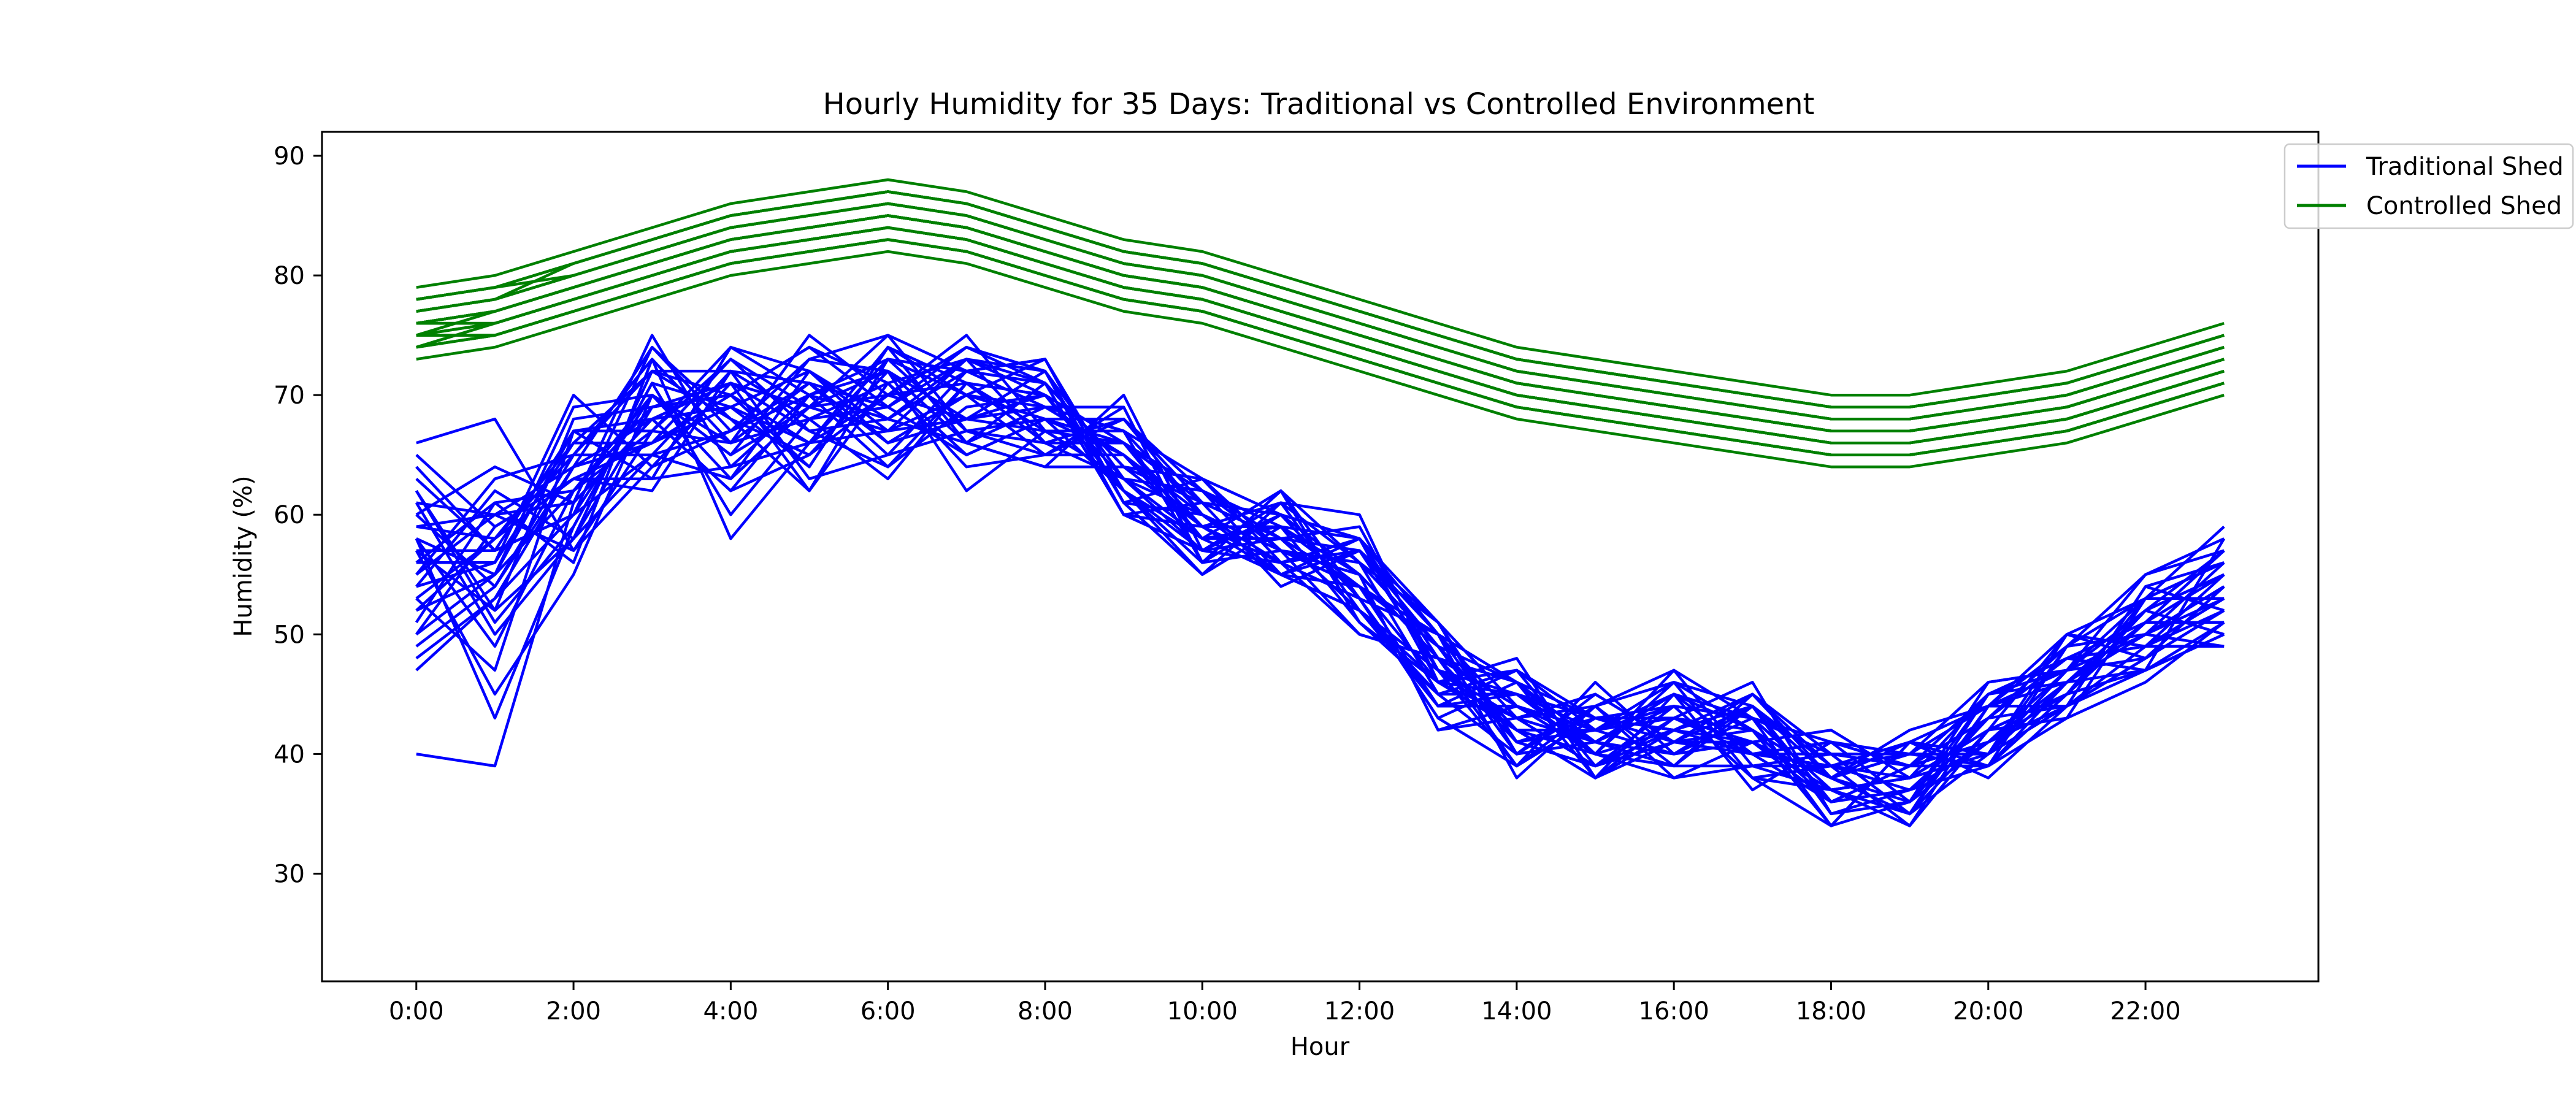  I want to click on legend-frame, so click(2428, 186).